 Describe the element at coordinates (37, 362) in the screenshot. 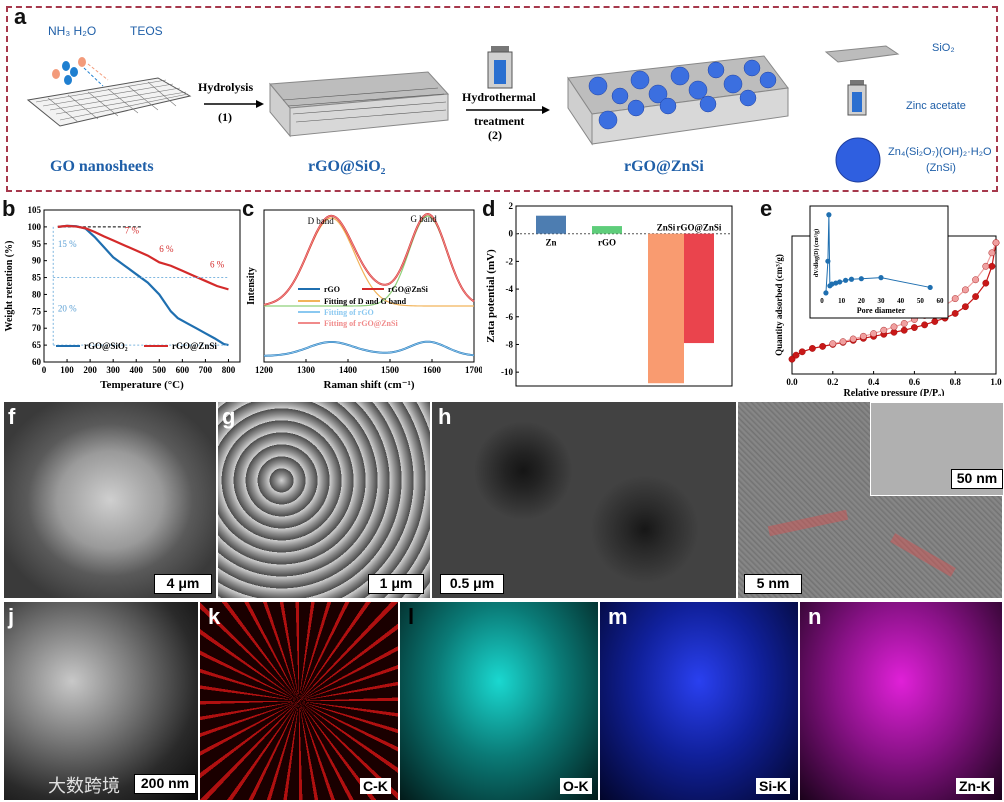

I see `y-tick-label: 60` at that location.